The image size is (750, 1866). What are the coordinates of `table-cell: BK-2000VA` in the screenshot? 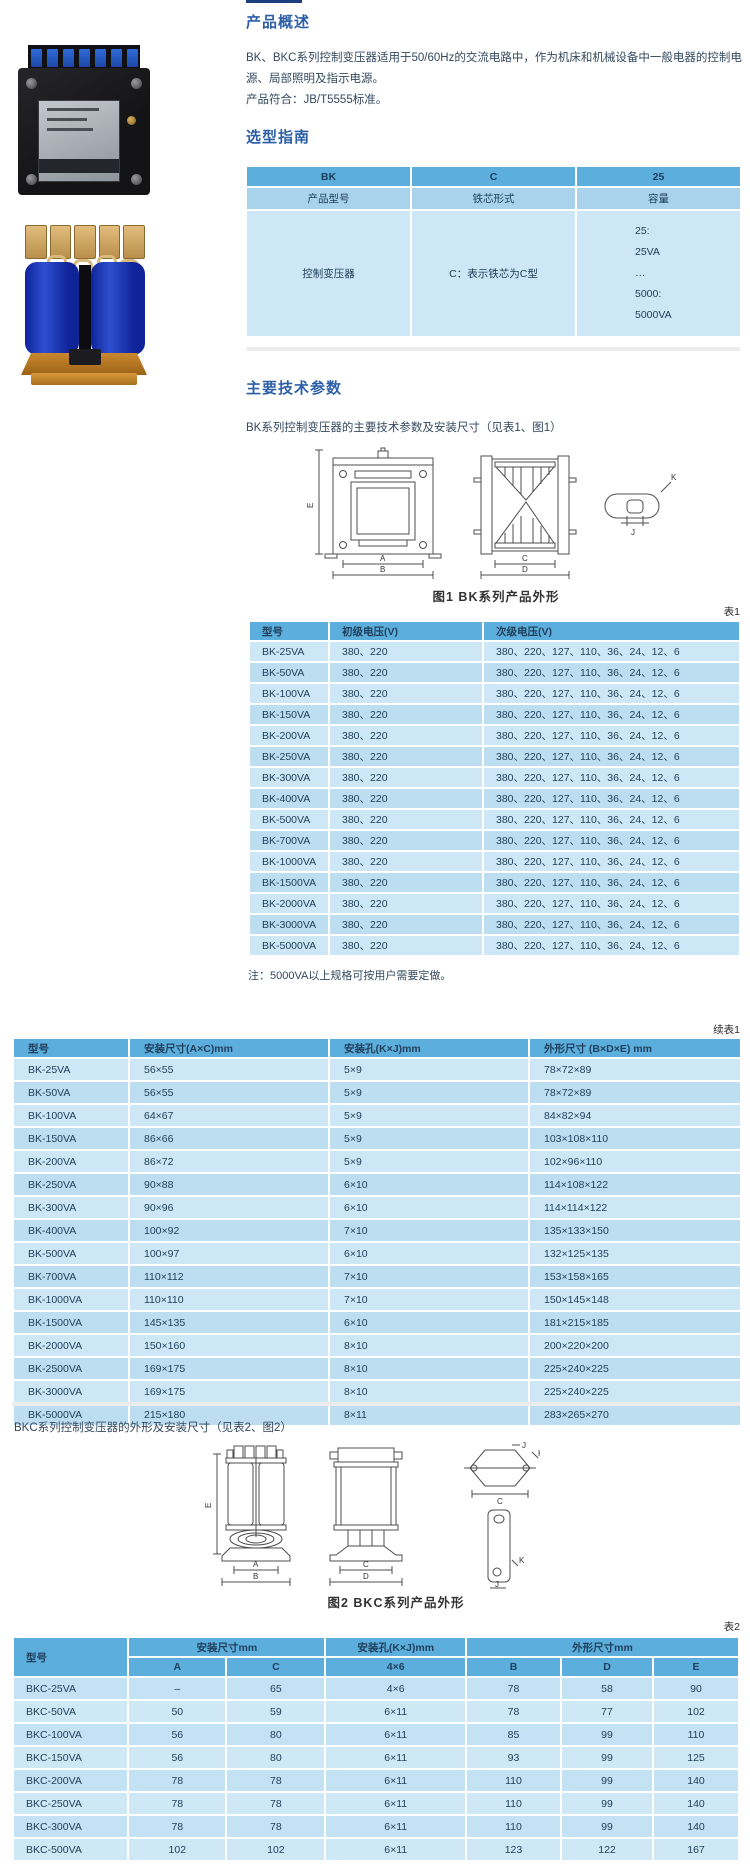 It's located at (289, 903).